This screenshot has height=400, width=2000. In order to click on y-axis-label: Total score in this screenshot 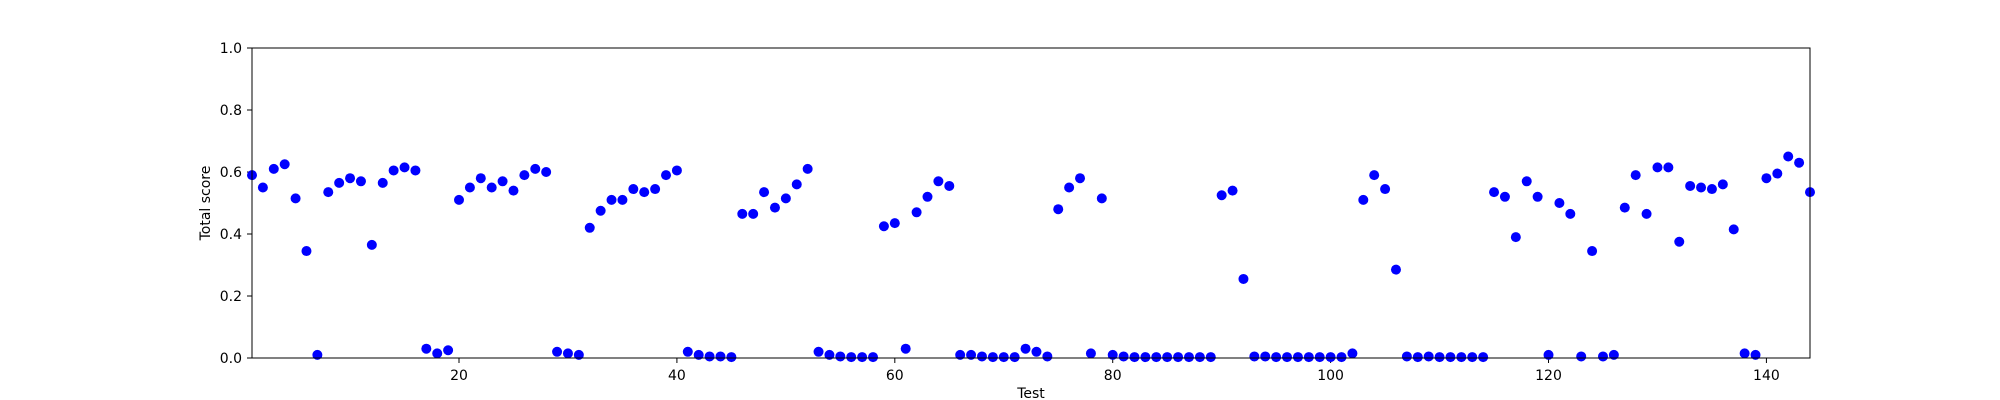, I will do `click(206, 204)`.